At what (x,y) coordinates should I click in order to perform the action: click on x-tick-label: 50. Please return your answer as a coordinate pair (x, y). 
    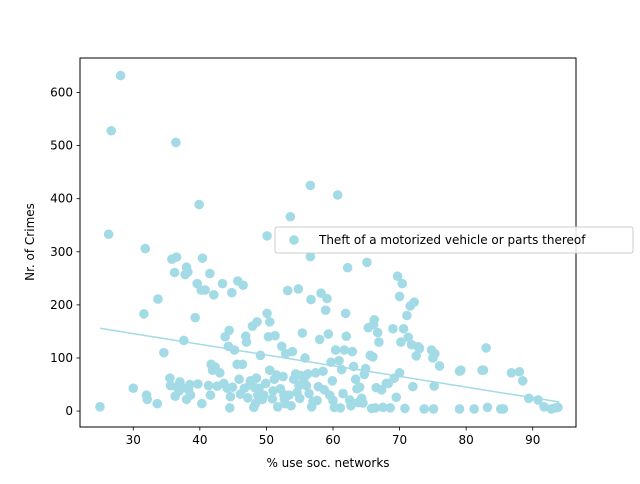
    Looking at the image, I should click on (266, 440).